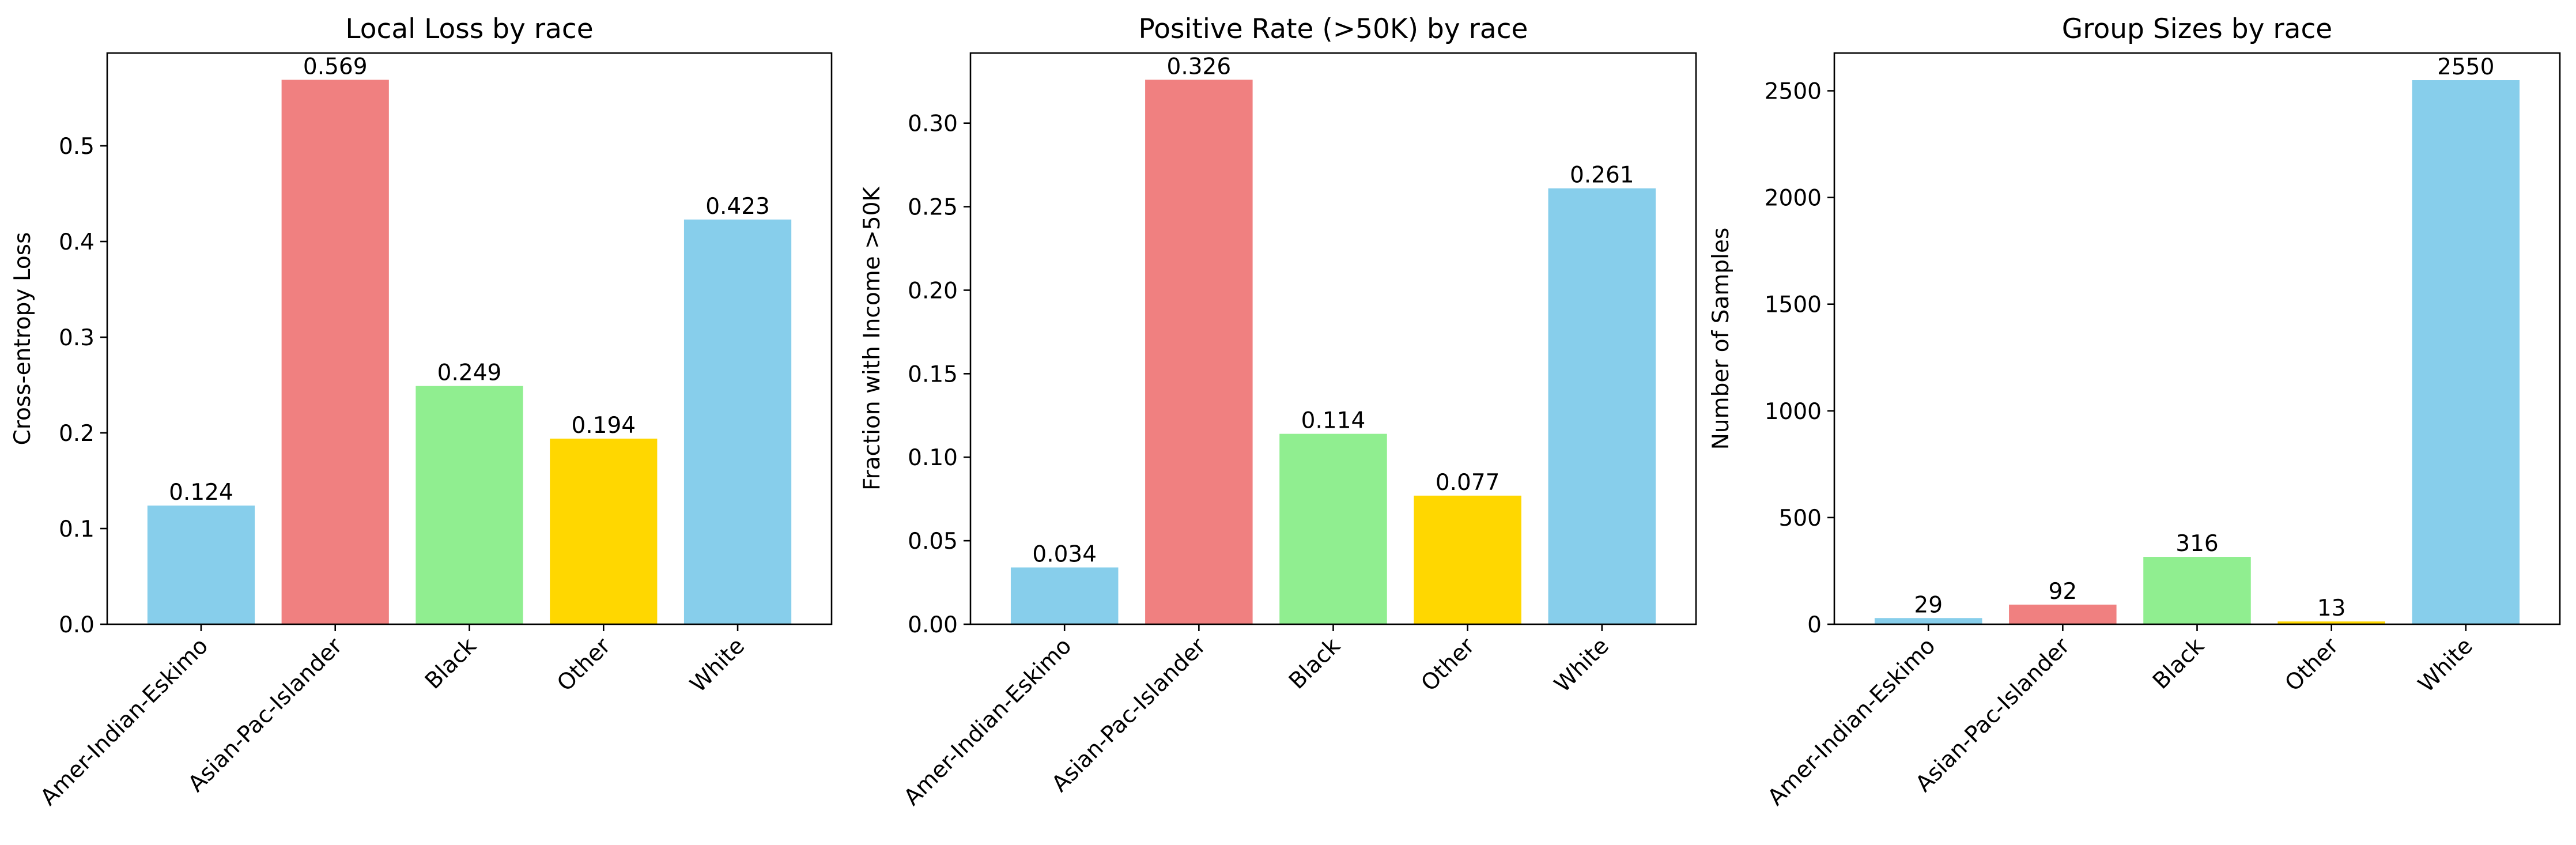 The width and height of the screenshot is (2576, 845). What do you see at coordinates (77, 338) in the screenshot?
I see `y-tick-label: 0.3` at bounding box center [77, 338].